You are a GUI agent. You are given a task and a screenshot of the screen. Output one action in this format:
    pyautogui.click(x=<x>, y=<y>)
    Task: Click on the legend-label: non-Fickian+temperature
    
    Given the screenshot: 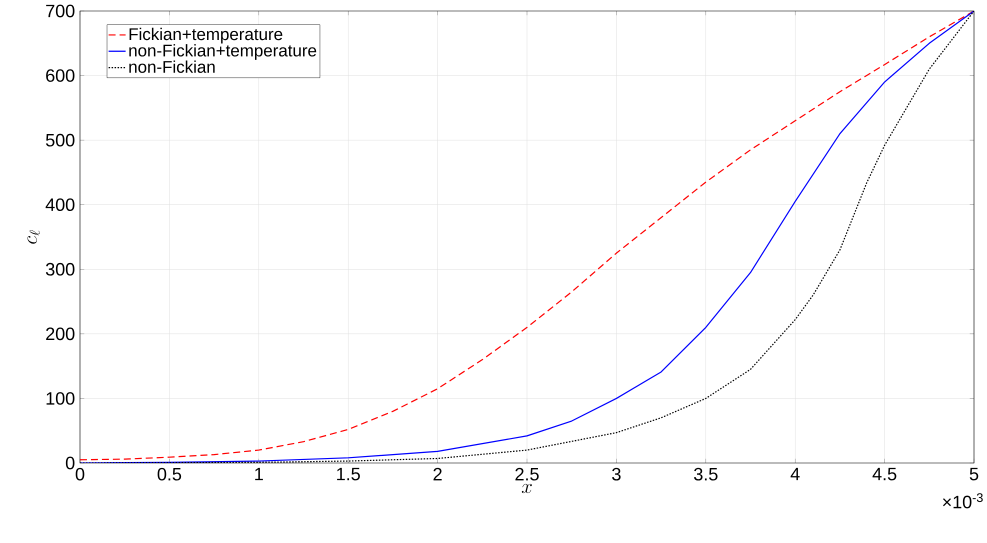 What is the action you would take?
    pyautogui.click(x=222, y=52)
    